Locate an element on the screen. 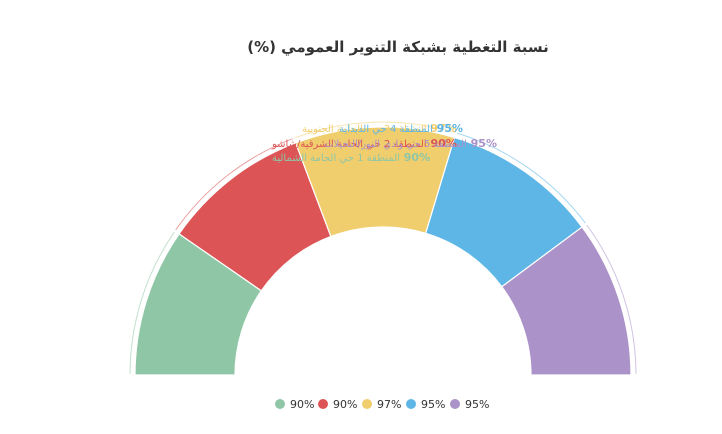 Image resolution: width=722 pixels, height=434 pixels. chart-title: نسبة التغطية بشبكة التنوير العمومي (%) is located at coordinates (398, 47).